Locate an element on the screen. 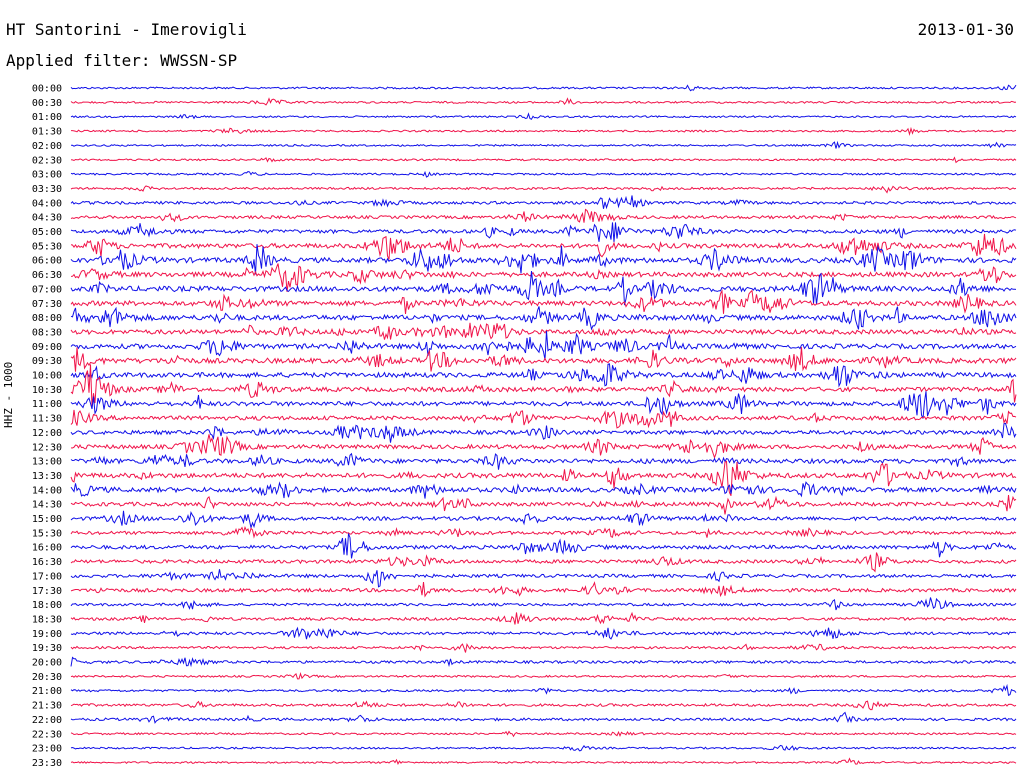  time-tick-label: 00:30 is located at coordinates (47, 103).